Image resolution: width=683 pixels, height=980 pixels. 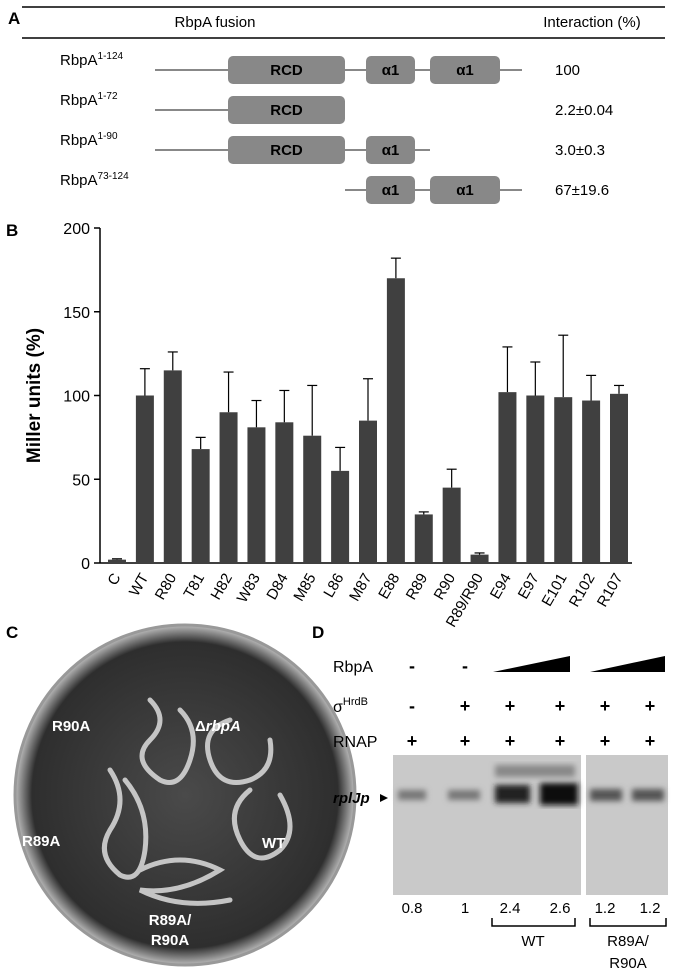 What do you see at coordinates (529, 587) in the screenshot?
I see `x-tick-label: E97` at bounding box center [529, 587].